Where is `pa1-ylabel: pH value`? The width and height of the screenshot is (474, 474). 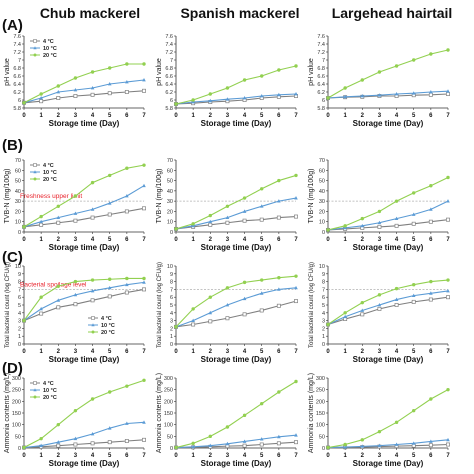 pa1-ylabel: pH value is located at coordinates (7, 72).